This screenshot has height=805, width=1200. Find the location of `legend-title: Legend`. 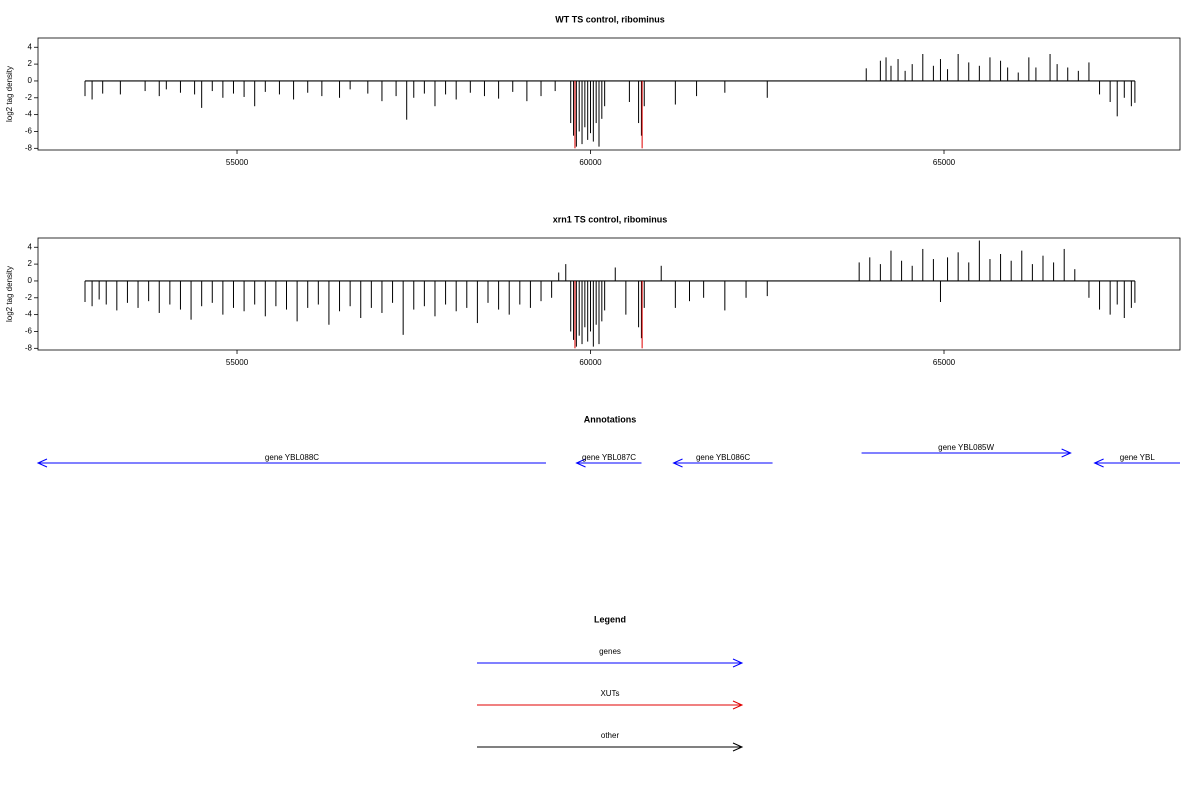

legend-title: Legend is located at coordinates (610, 619).